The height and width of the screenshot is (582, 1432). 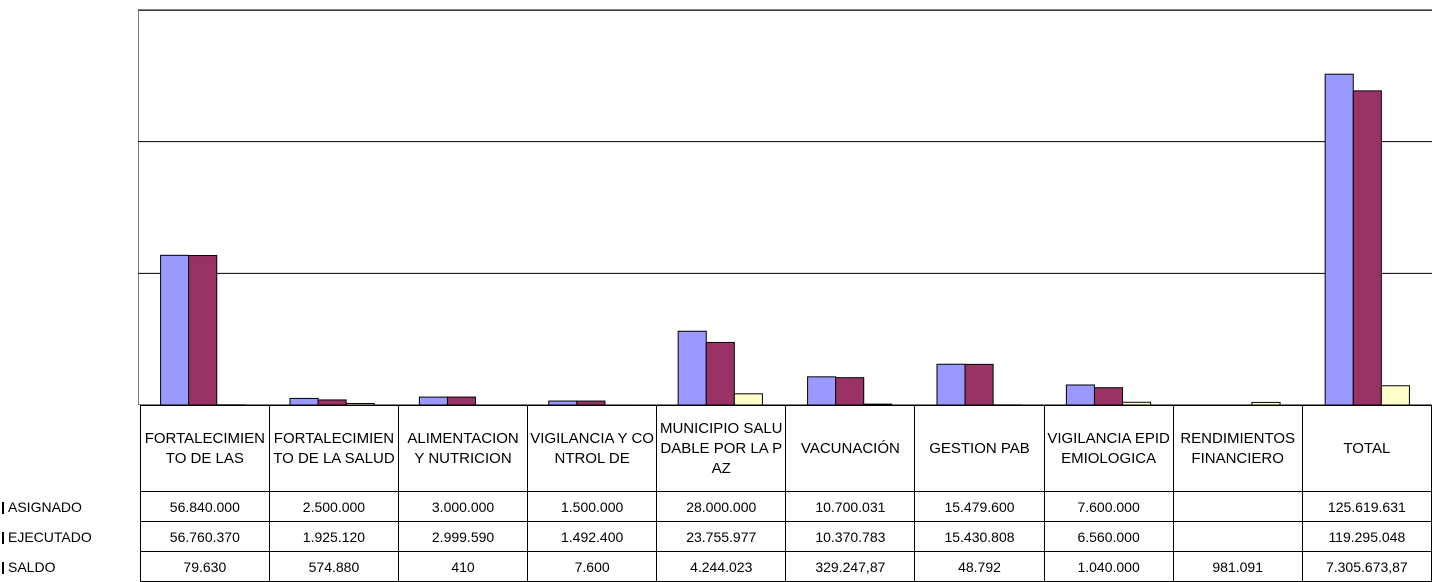 I want to click on category-label: VIGILANCIA Y CONTROL DE, so click(x=592, y=449).